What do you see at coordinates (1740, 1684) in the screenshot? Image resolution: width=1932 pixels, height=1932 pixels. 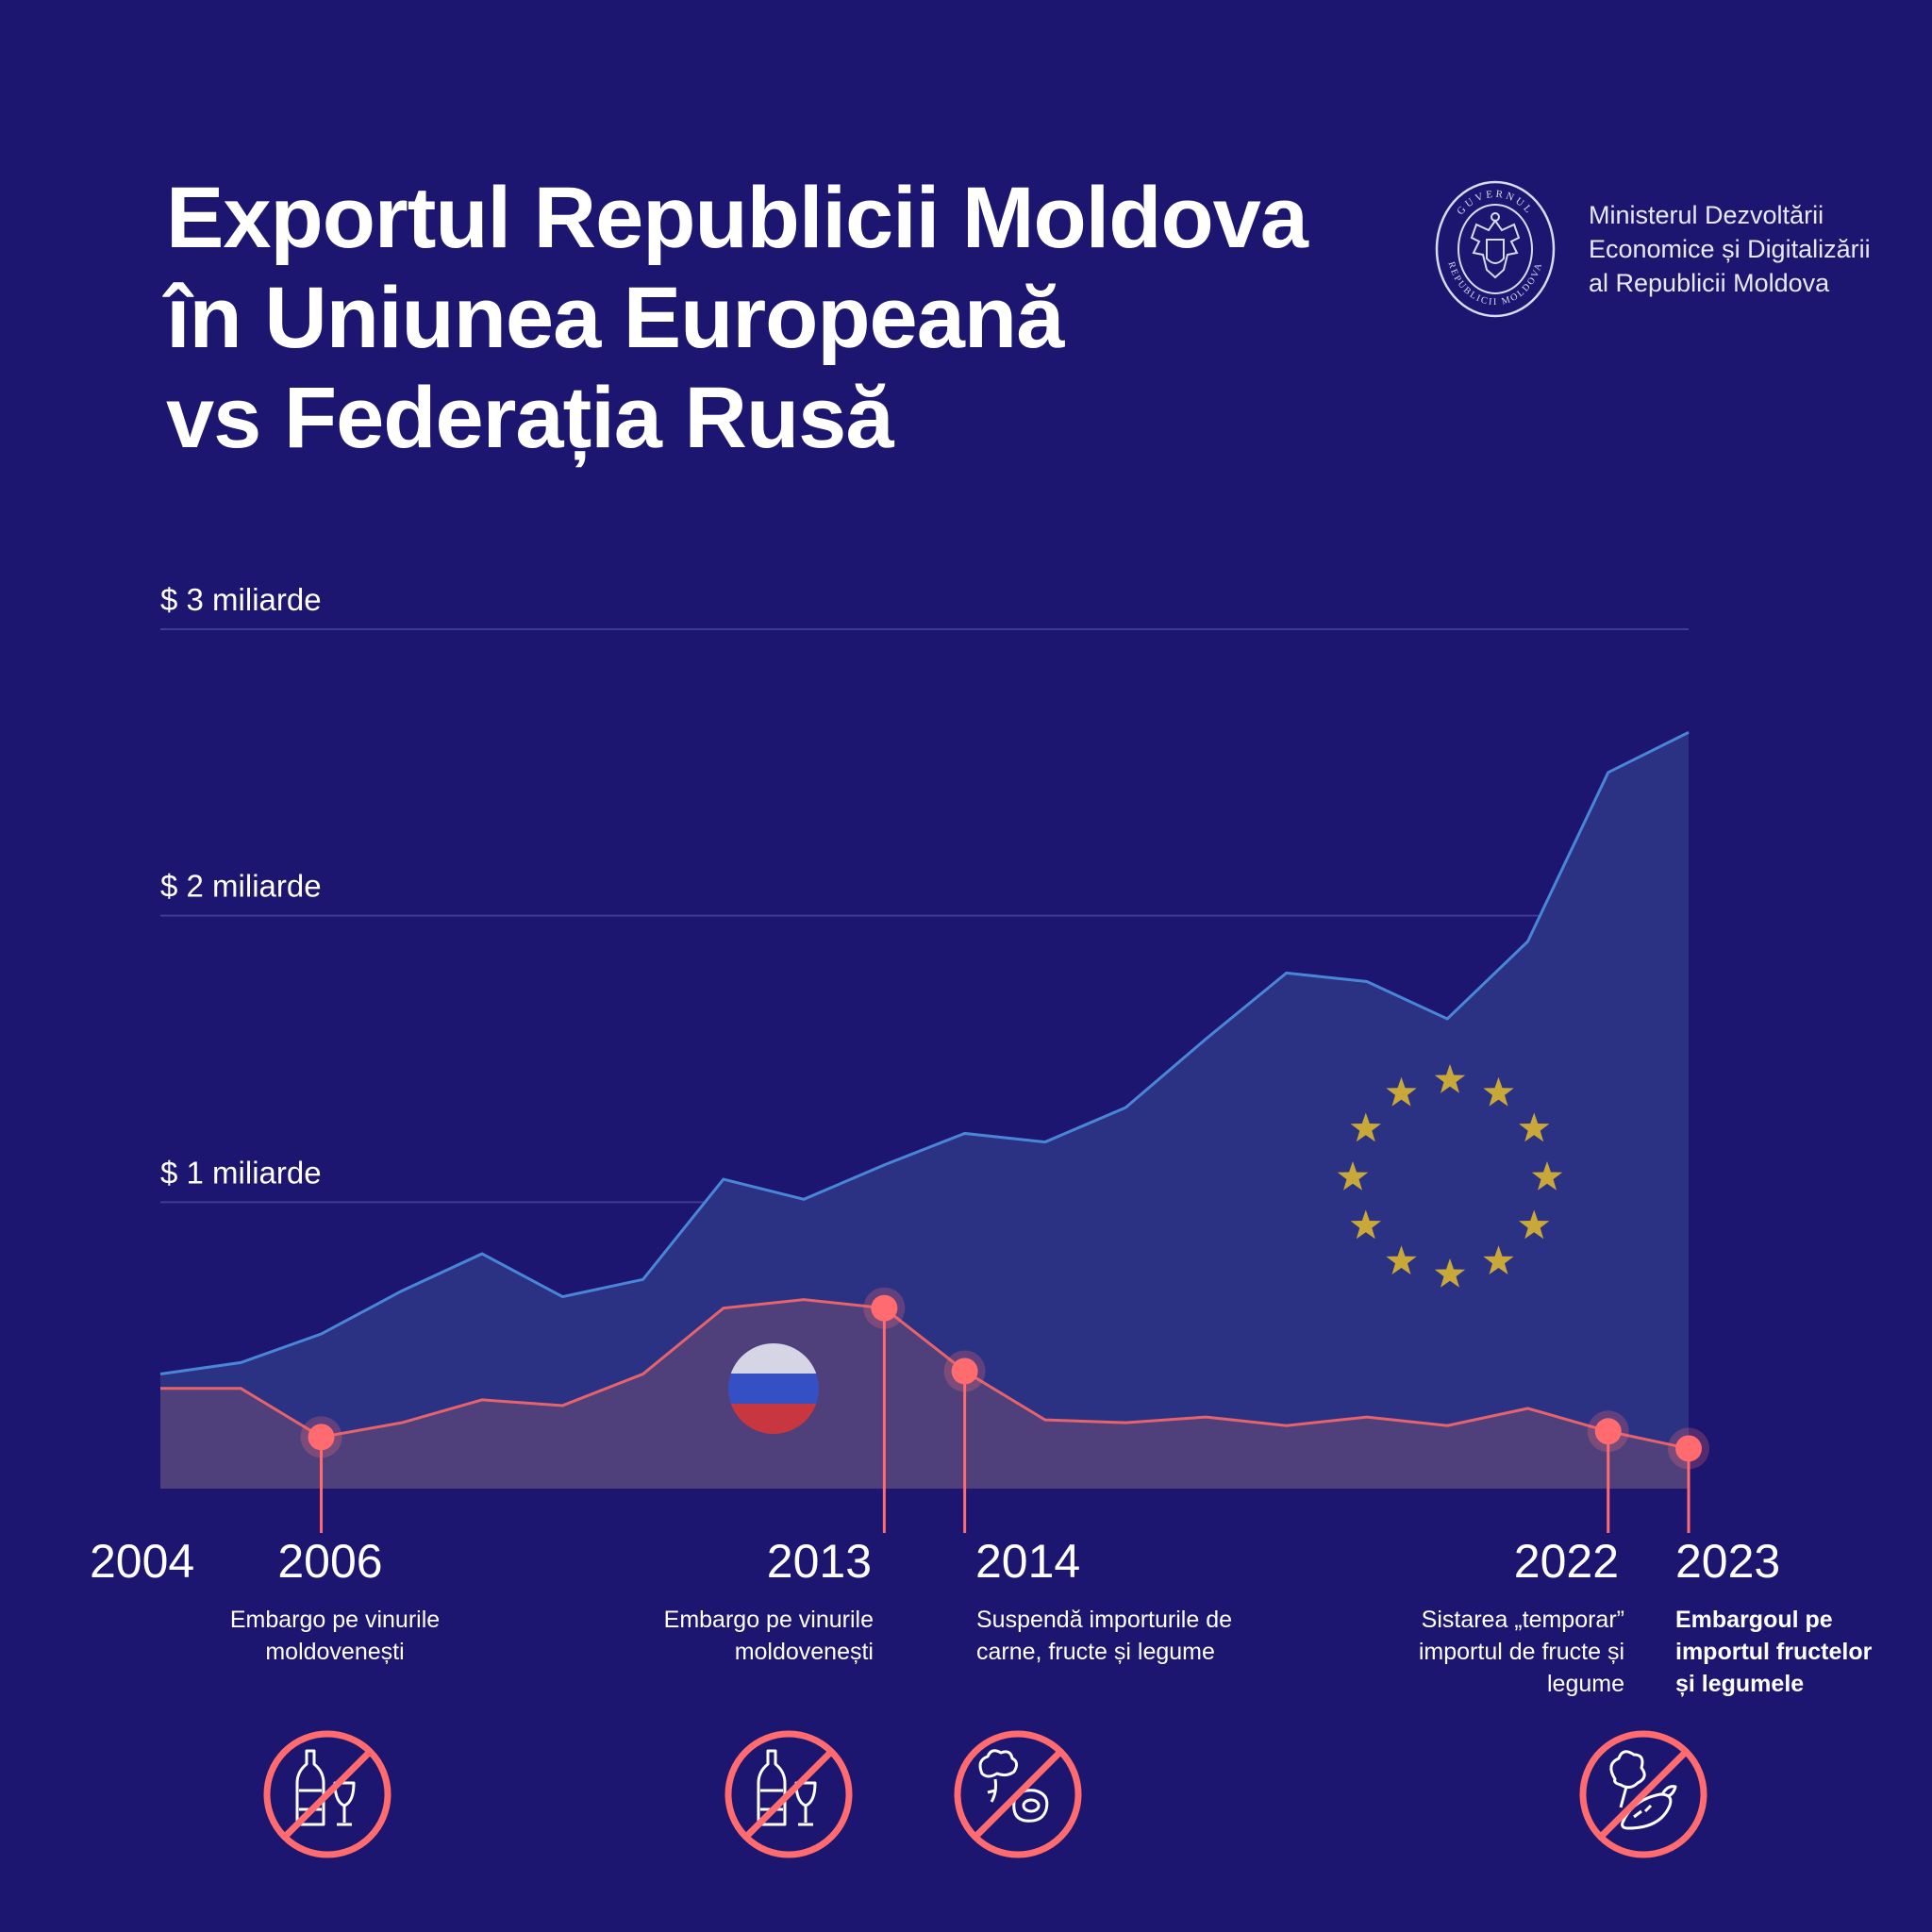 I see `event-caption-line: și legumele` at bounding box center [1740, 1684].